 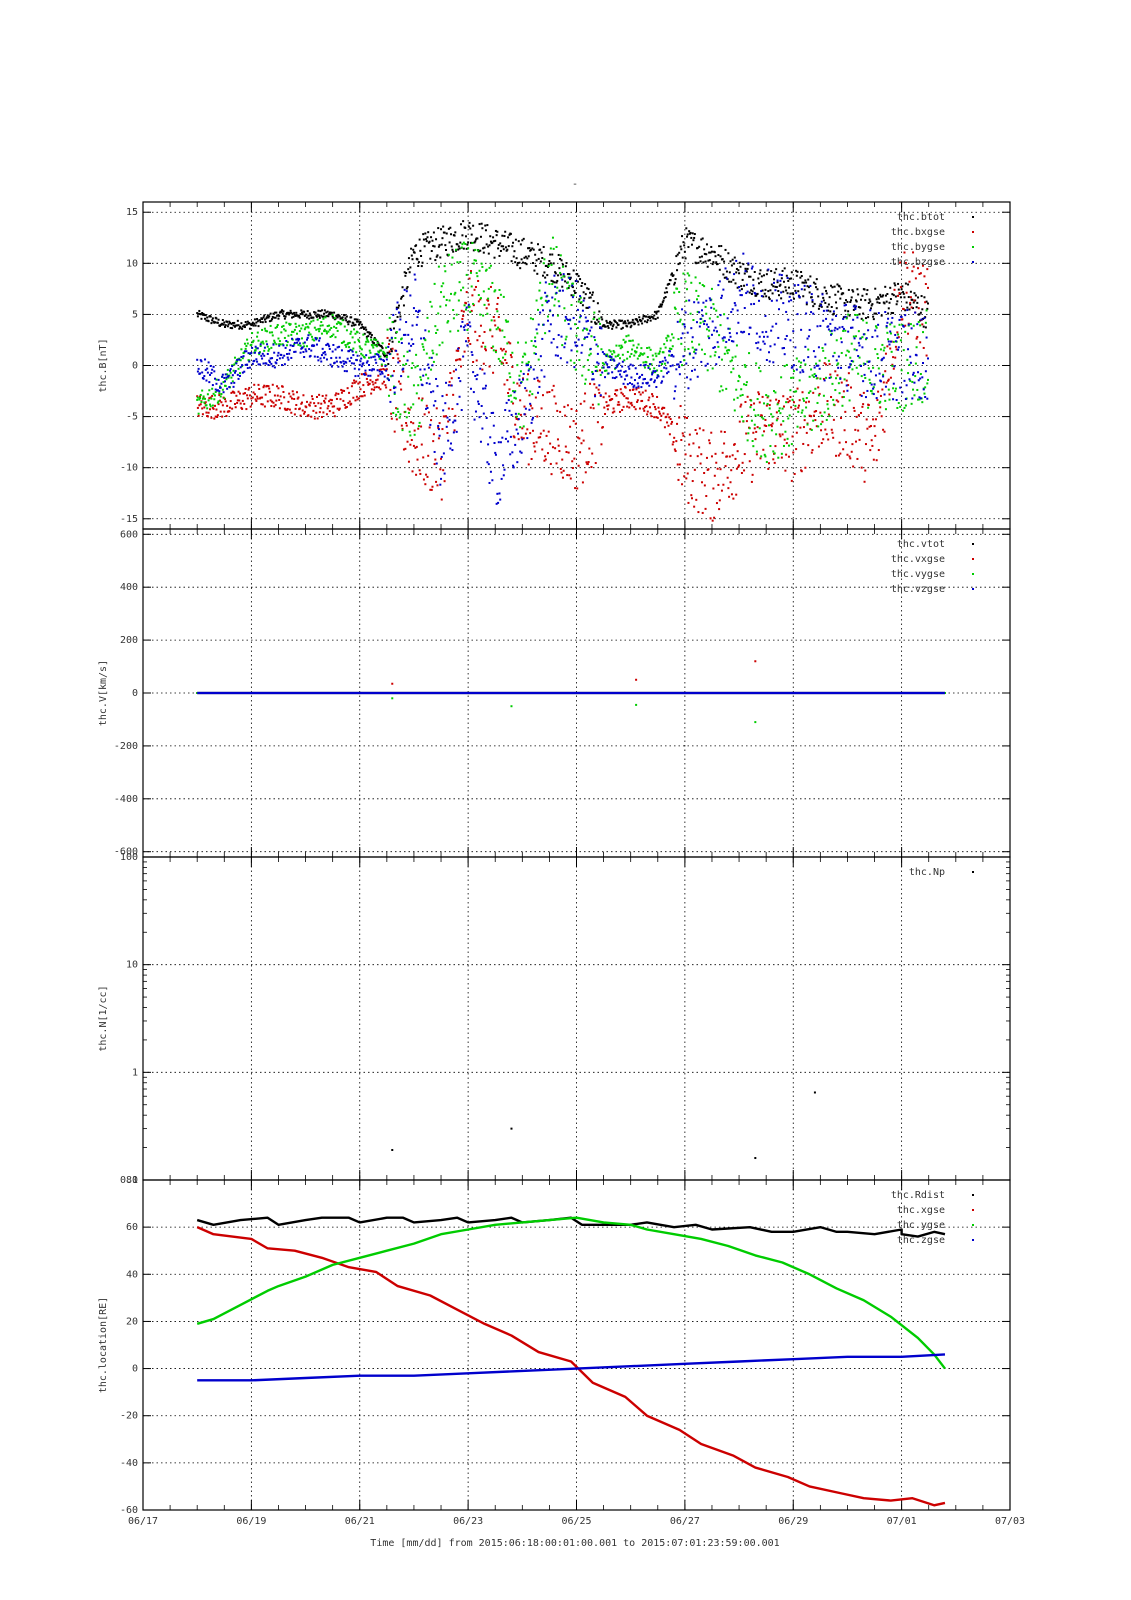 I want to click on y-tick-label: 10, so click(x=132, y=263).